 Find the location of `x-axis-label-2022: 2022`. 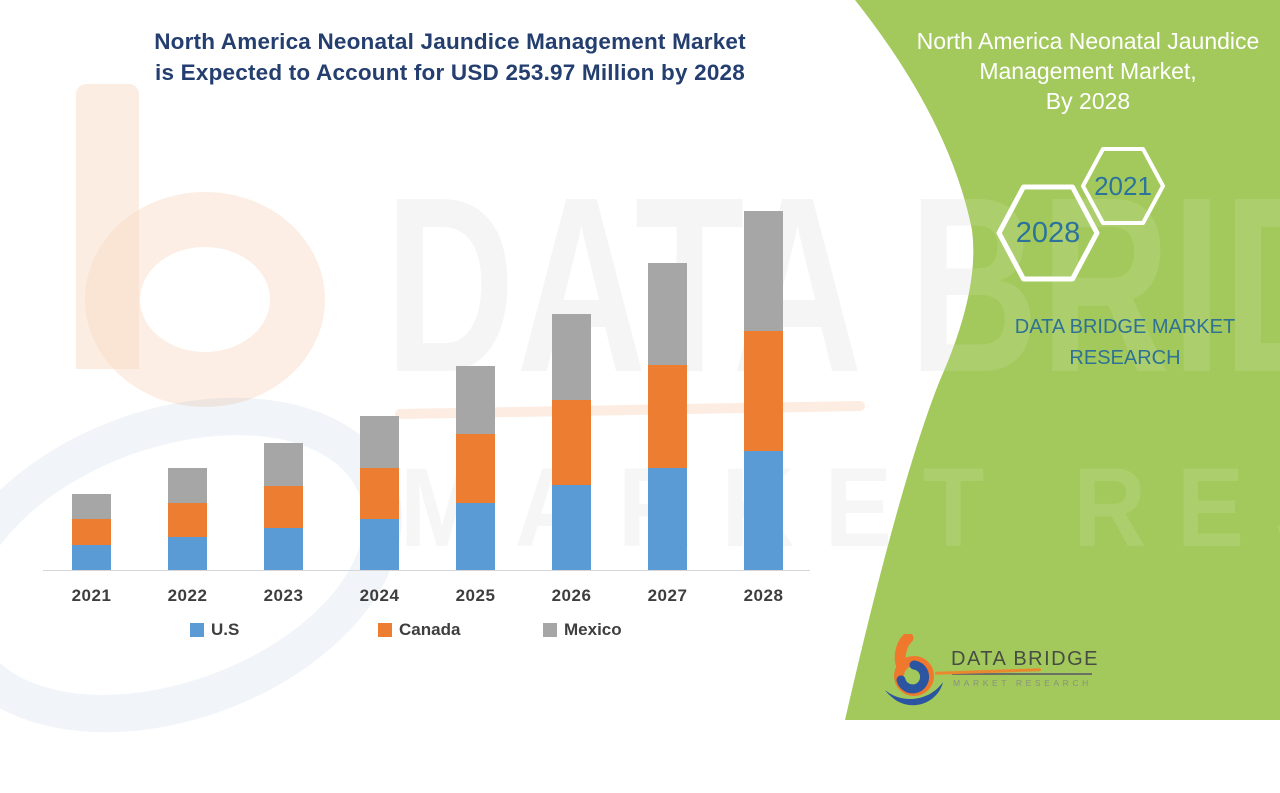

x-axis-label-2022: 2022 is located at coordinates (187, 595).